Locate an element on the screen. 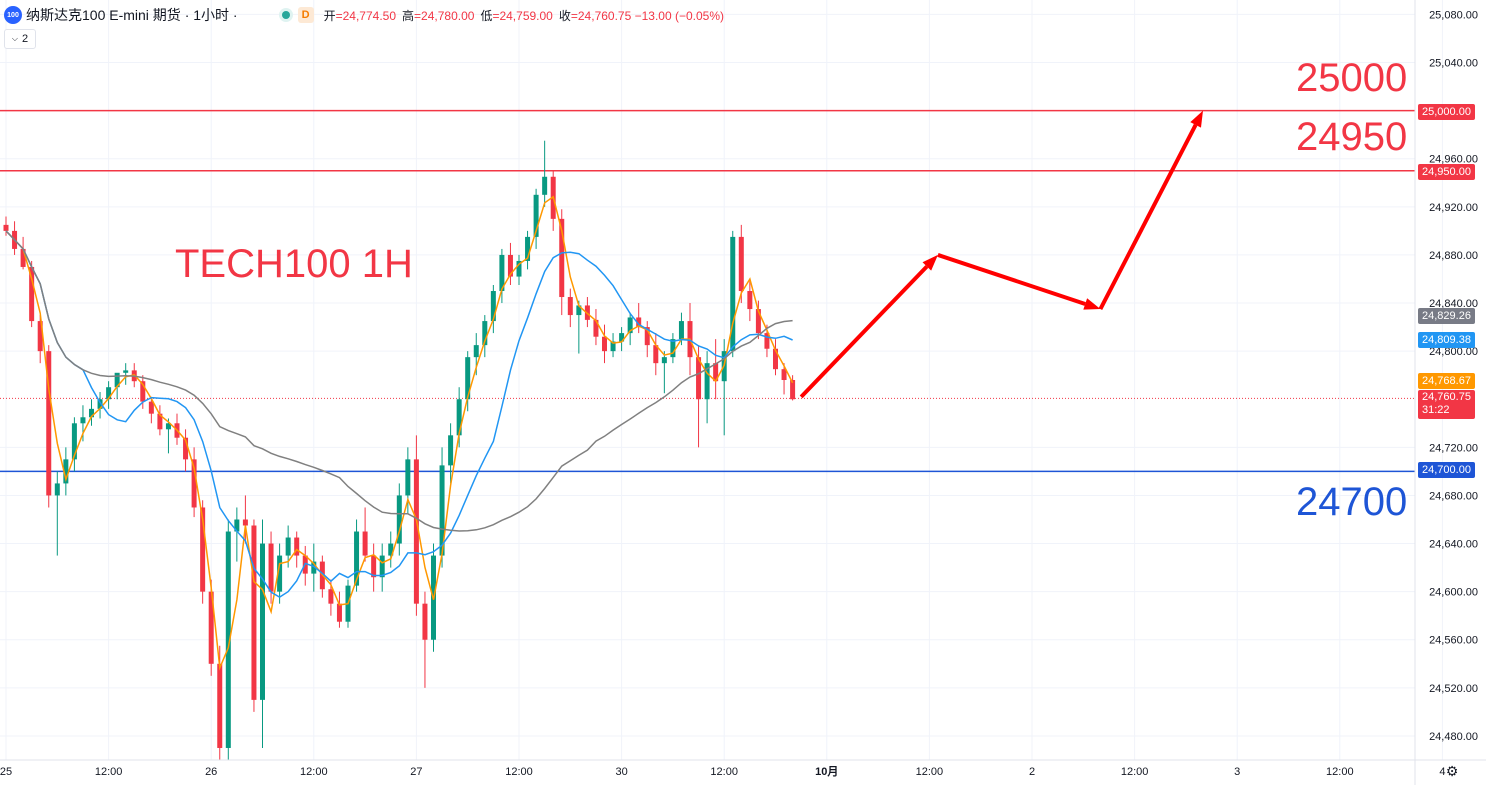 The width and height of the screenshot is (1486, 785). ohlc-low: 低=24,759.00 is located at coordinates (516, 15).